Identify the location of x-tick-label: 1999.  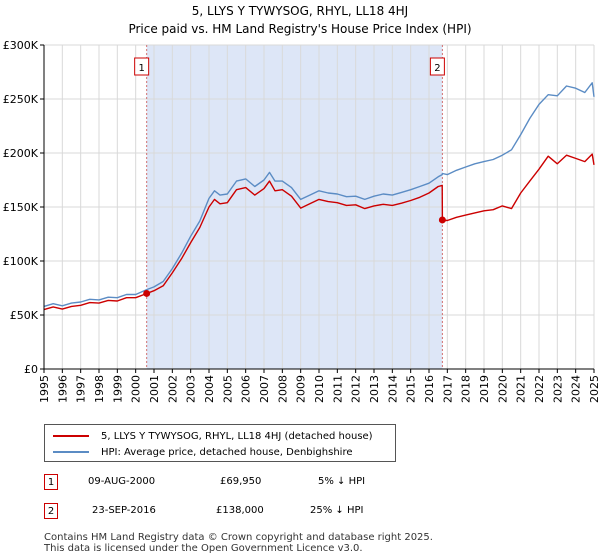
(117, 389).